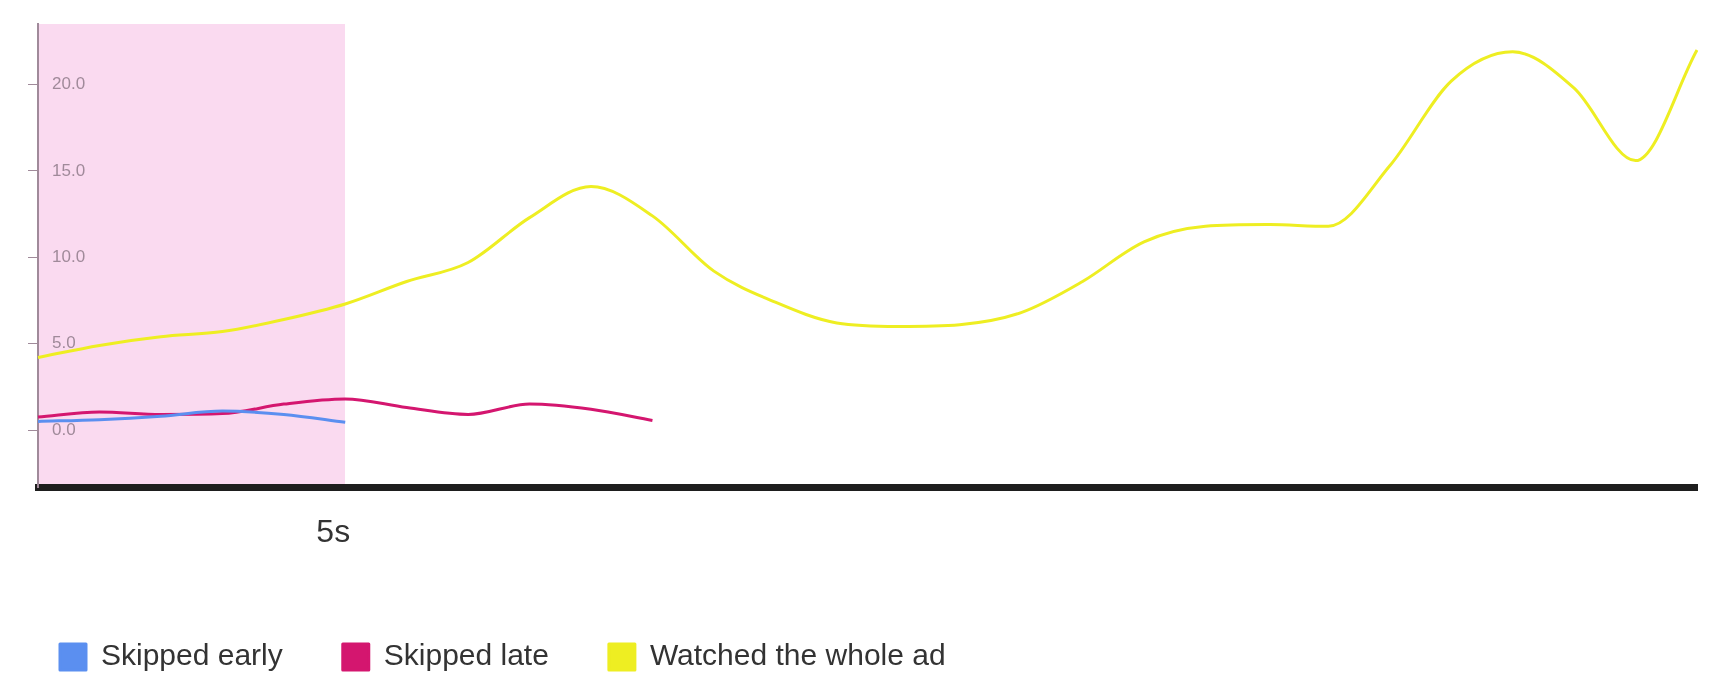 Image resolution: width=1711 pixels, height=692 pixels. Describe the element at coordinates (333, 530) in the screenshot. I see `text: 5s` at that location.